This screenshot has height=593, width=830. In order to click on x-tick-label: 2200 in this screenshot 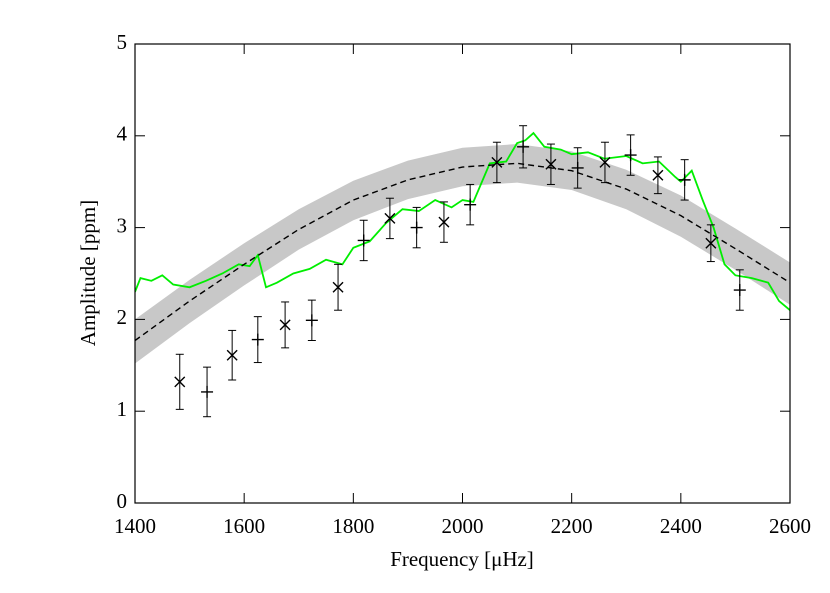, I will do `click(572, 526)`.